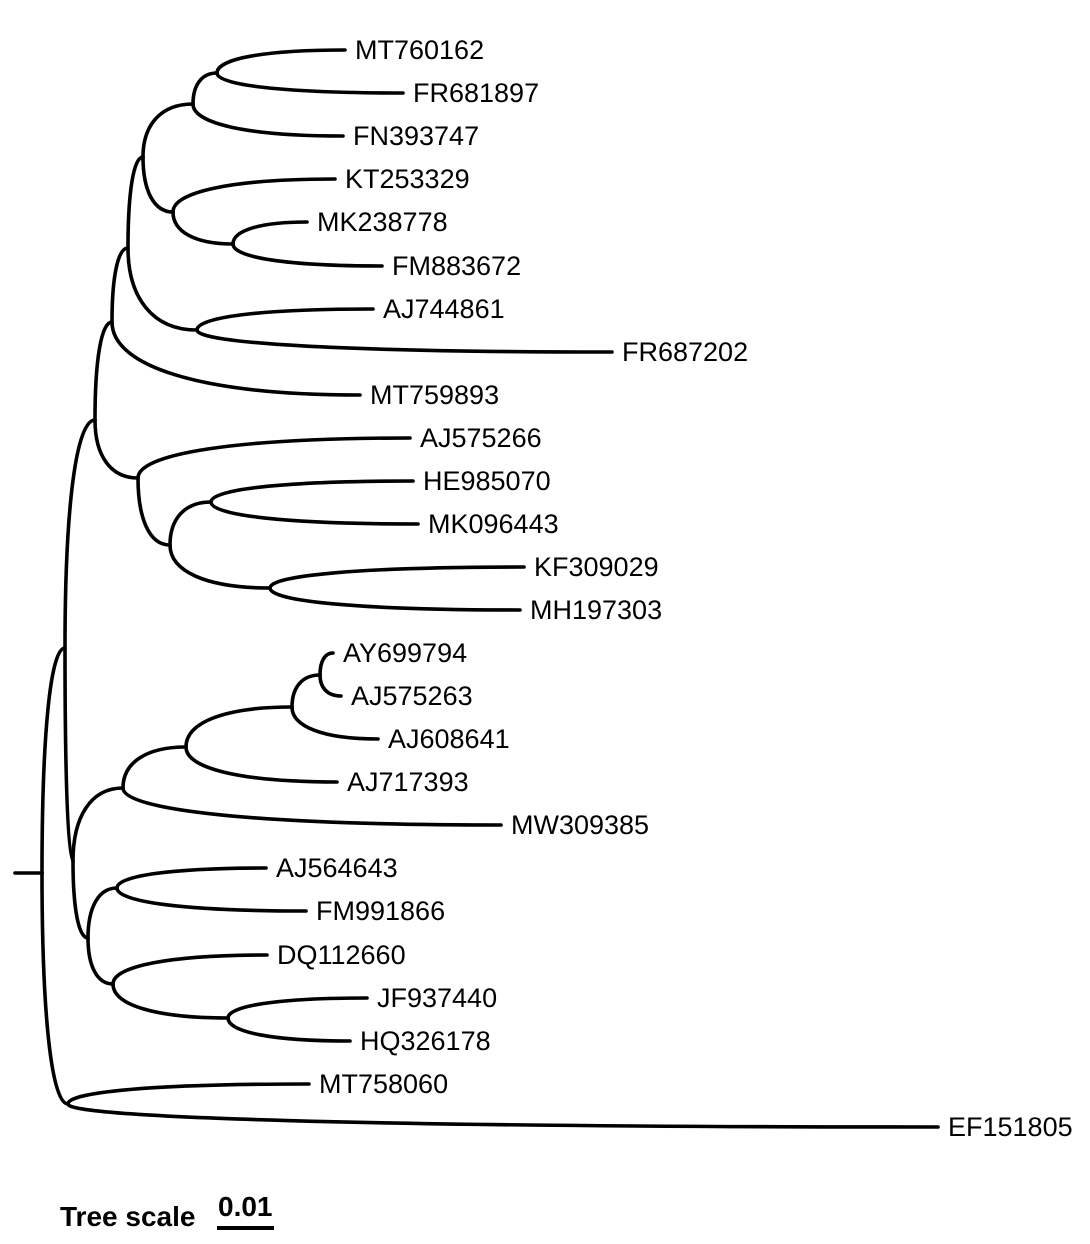 This screenshot has height=1244, width=1090. I want to click on leaf-label-HQ326178: HQ326178, so click(425, 1041).